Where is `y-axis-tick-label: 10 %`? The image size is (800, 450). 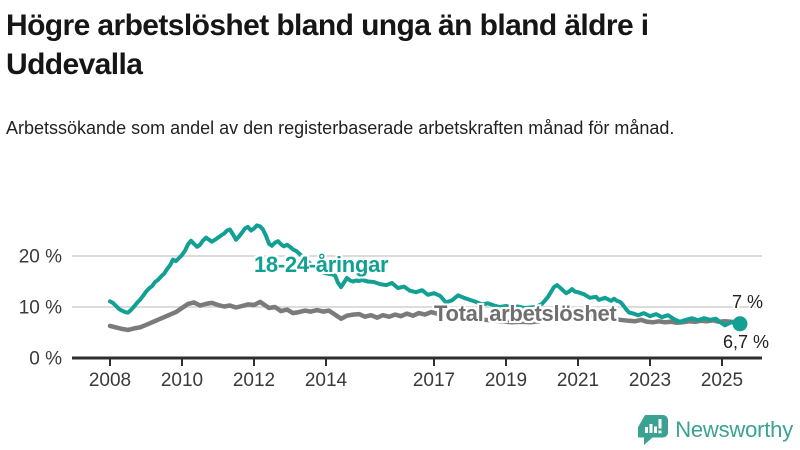 y-axis-tick-label: 10 % is located at coordinates (40, 308).